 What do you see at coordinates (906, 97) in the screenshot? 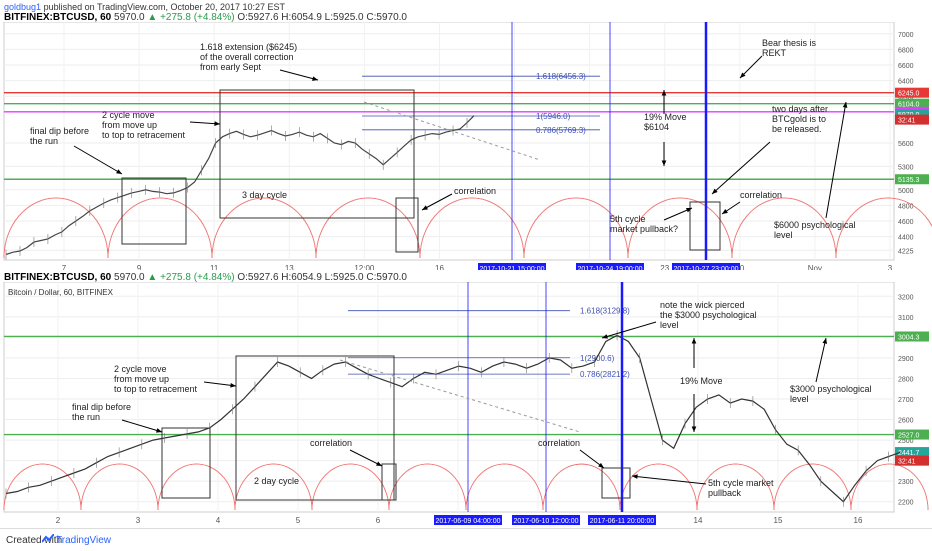
I see `y-tick-label: 6200` at bounding box center [906, 97].